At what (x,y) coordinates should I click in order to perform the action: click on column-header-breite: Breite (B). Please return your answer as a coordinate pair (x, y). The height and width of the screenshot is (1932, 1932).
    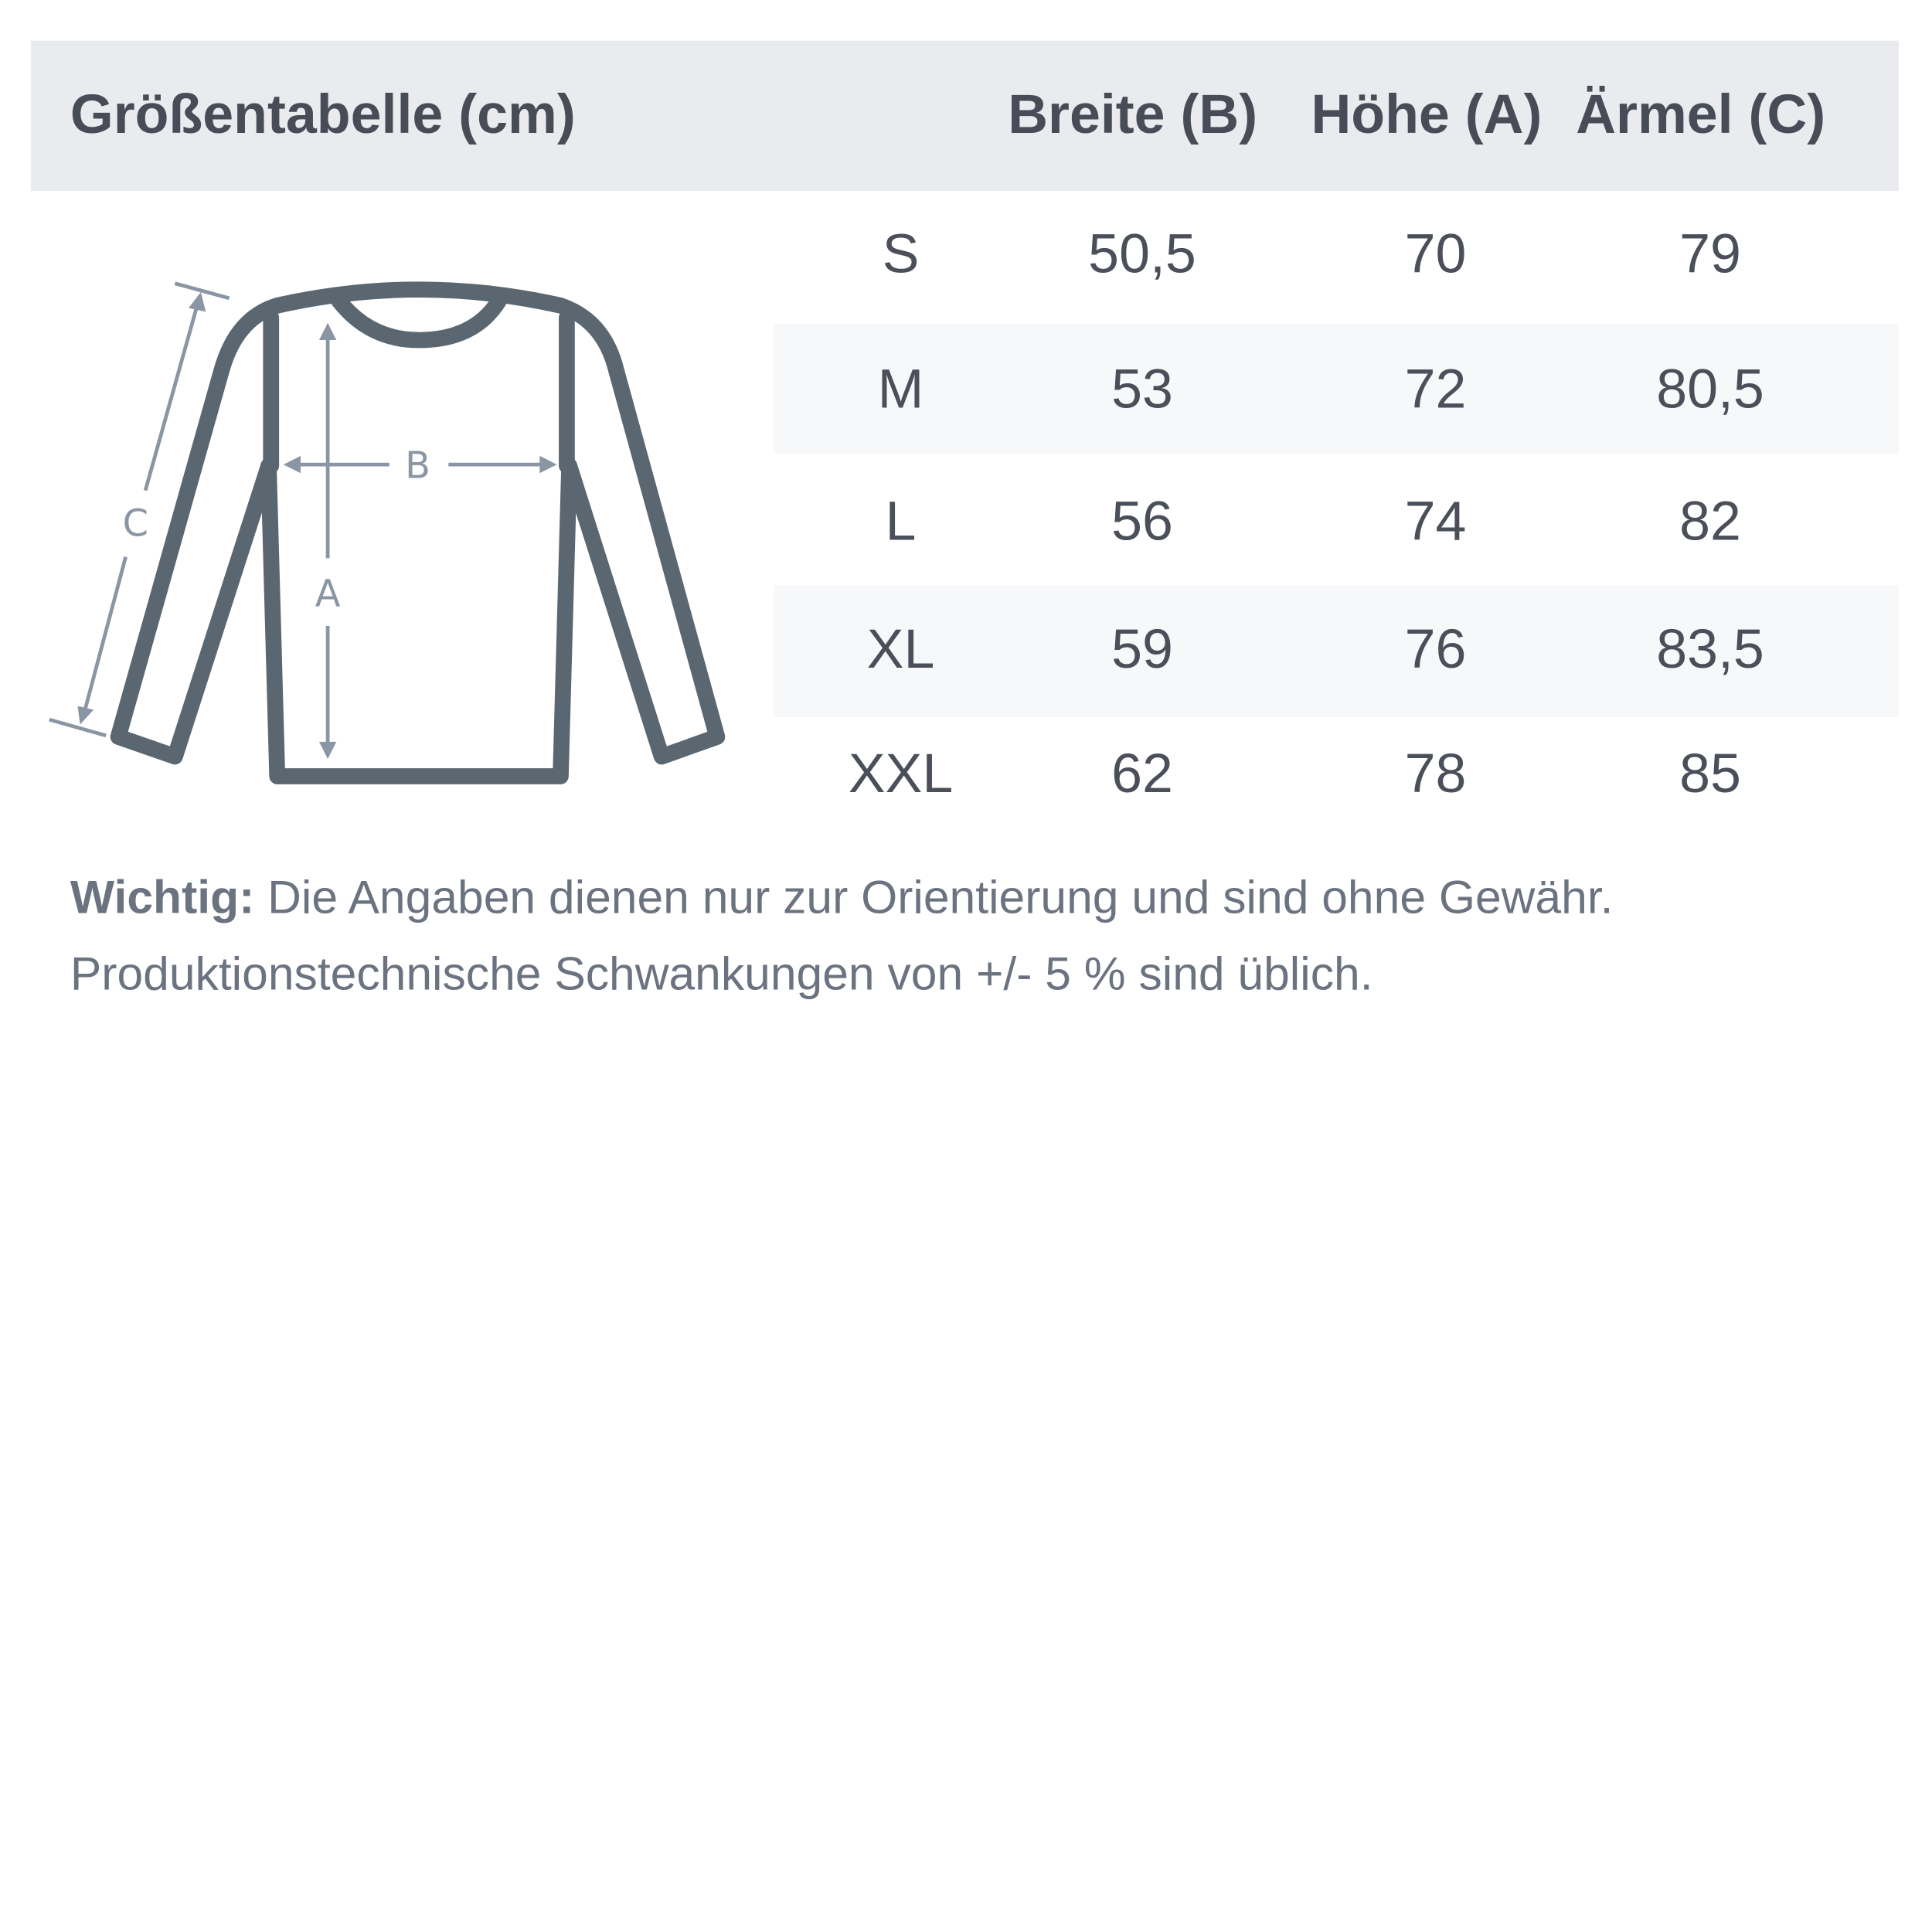
    Looking at the image, I should click on (1133, 114).